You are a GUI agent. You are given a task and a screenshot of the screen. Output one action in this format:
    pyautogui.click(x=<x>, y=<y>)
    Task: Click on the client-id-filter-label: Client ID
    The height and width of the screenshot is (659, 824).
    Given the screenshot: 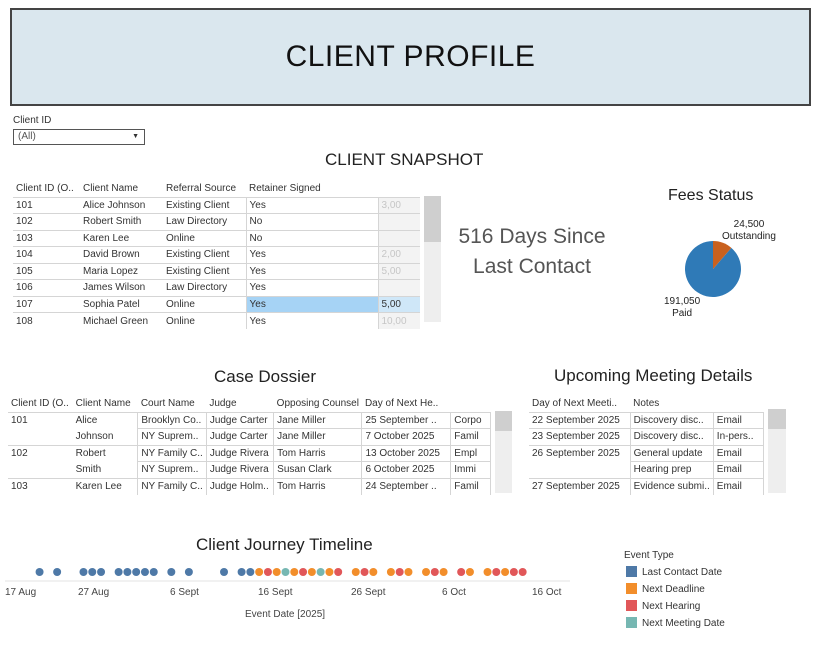 What is the action you would take?
    pyautogui.click(x=32, y=120)
    